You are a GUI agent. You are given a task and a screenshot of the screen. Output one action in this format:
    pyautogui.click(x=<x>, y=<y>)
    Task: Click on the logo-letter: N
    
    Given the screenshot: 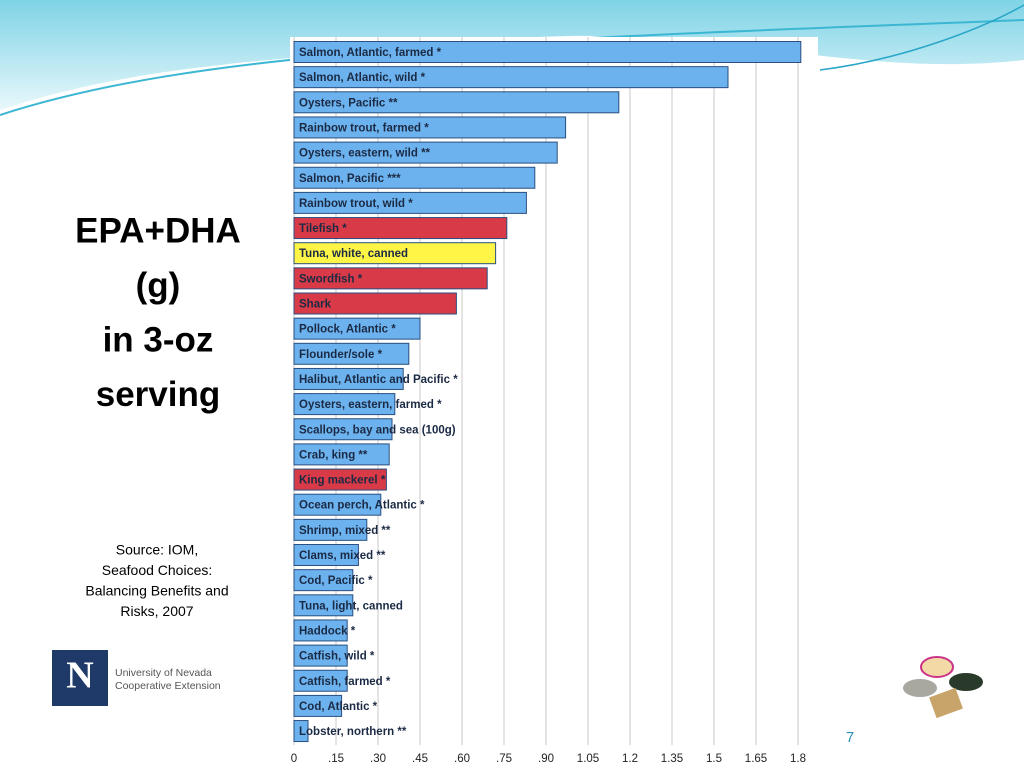 What is the action you would take?
    pyautogui.click(x=79, y=676)
    